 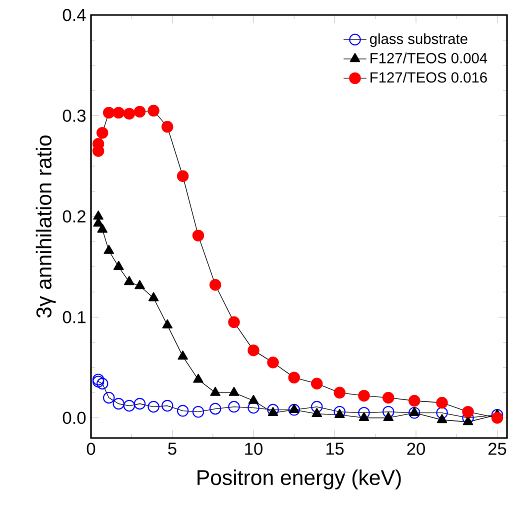 What do you see at coordinates (74, 116) in the screenshot?
I see `y-tick-label: 0.3` at bounding box center [74, 116].